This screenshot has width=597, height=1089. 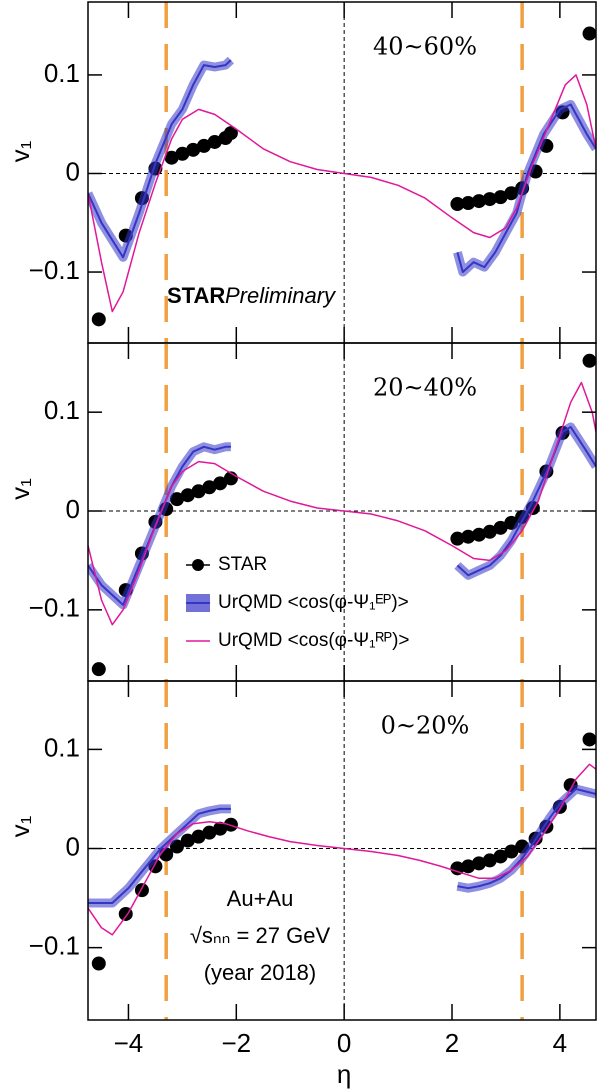 I want to click on x-axis-label: η, so click(x=344, y=1074).